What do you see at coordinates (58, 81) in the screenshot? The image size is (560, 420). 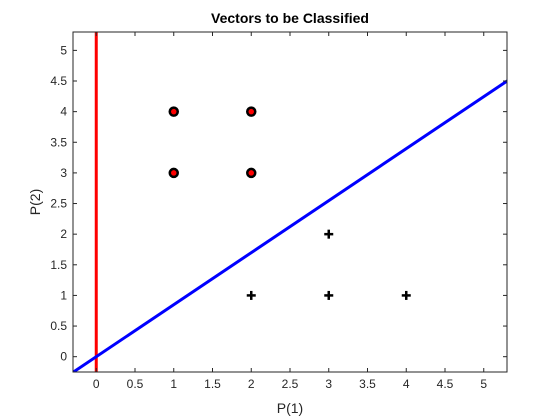 I see `y-tick-label: 4.5` at bounding box center [58, 81].